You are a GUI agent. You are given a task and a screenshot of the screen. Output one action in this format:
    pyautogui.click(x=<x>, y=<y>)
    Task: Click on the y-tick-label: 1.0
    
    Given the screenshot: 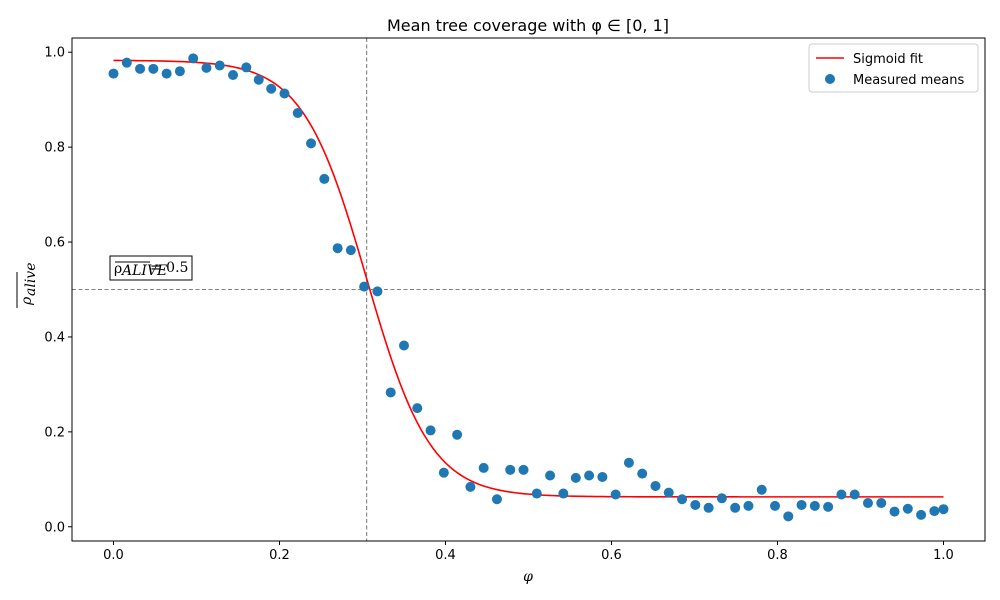 What is the action you would take?
    pyautogui.click(x=54, y=53)
    